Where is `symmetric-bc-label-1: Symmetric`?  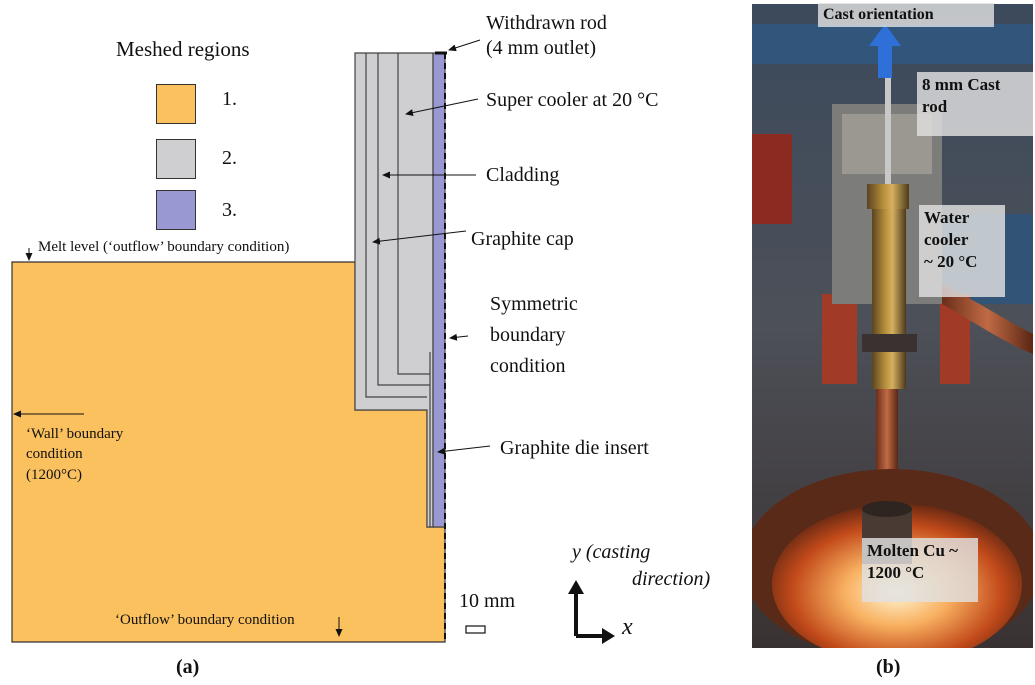
symmetric-bc-label-1: Symmetric is located at coordinates (534, 304).